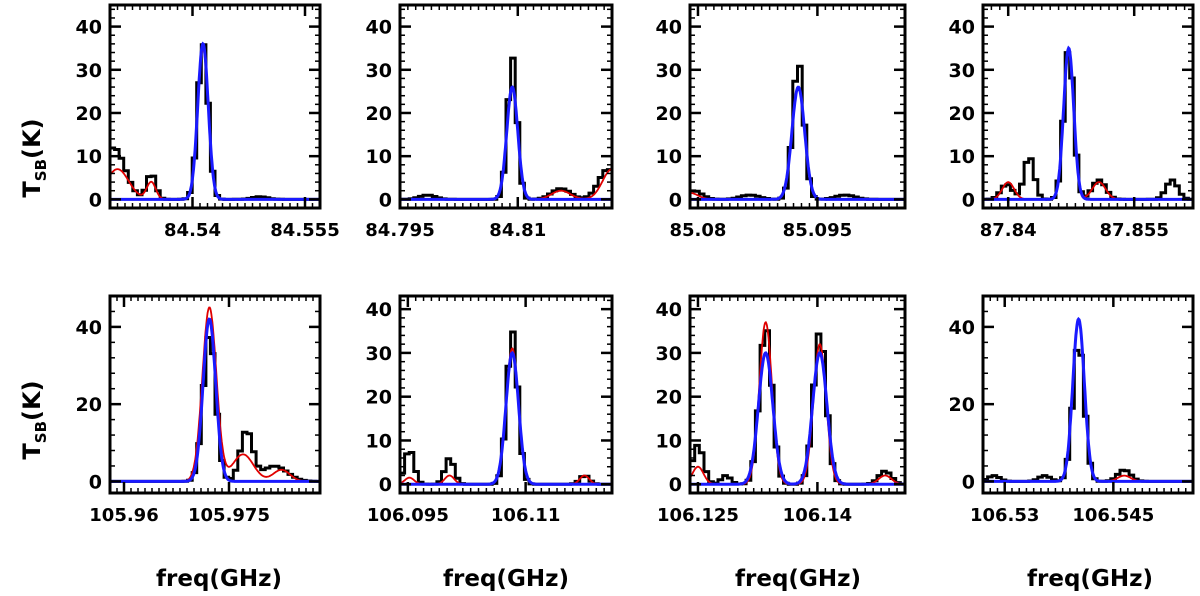  I want to click on x-axis-label-1: freq(GHz), so click(219, 579).